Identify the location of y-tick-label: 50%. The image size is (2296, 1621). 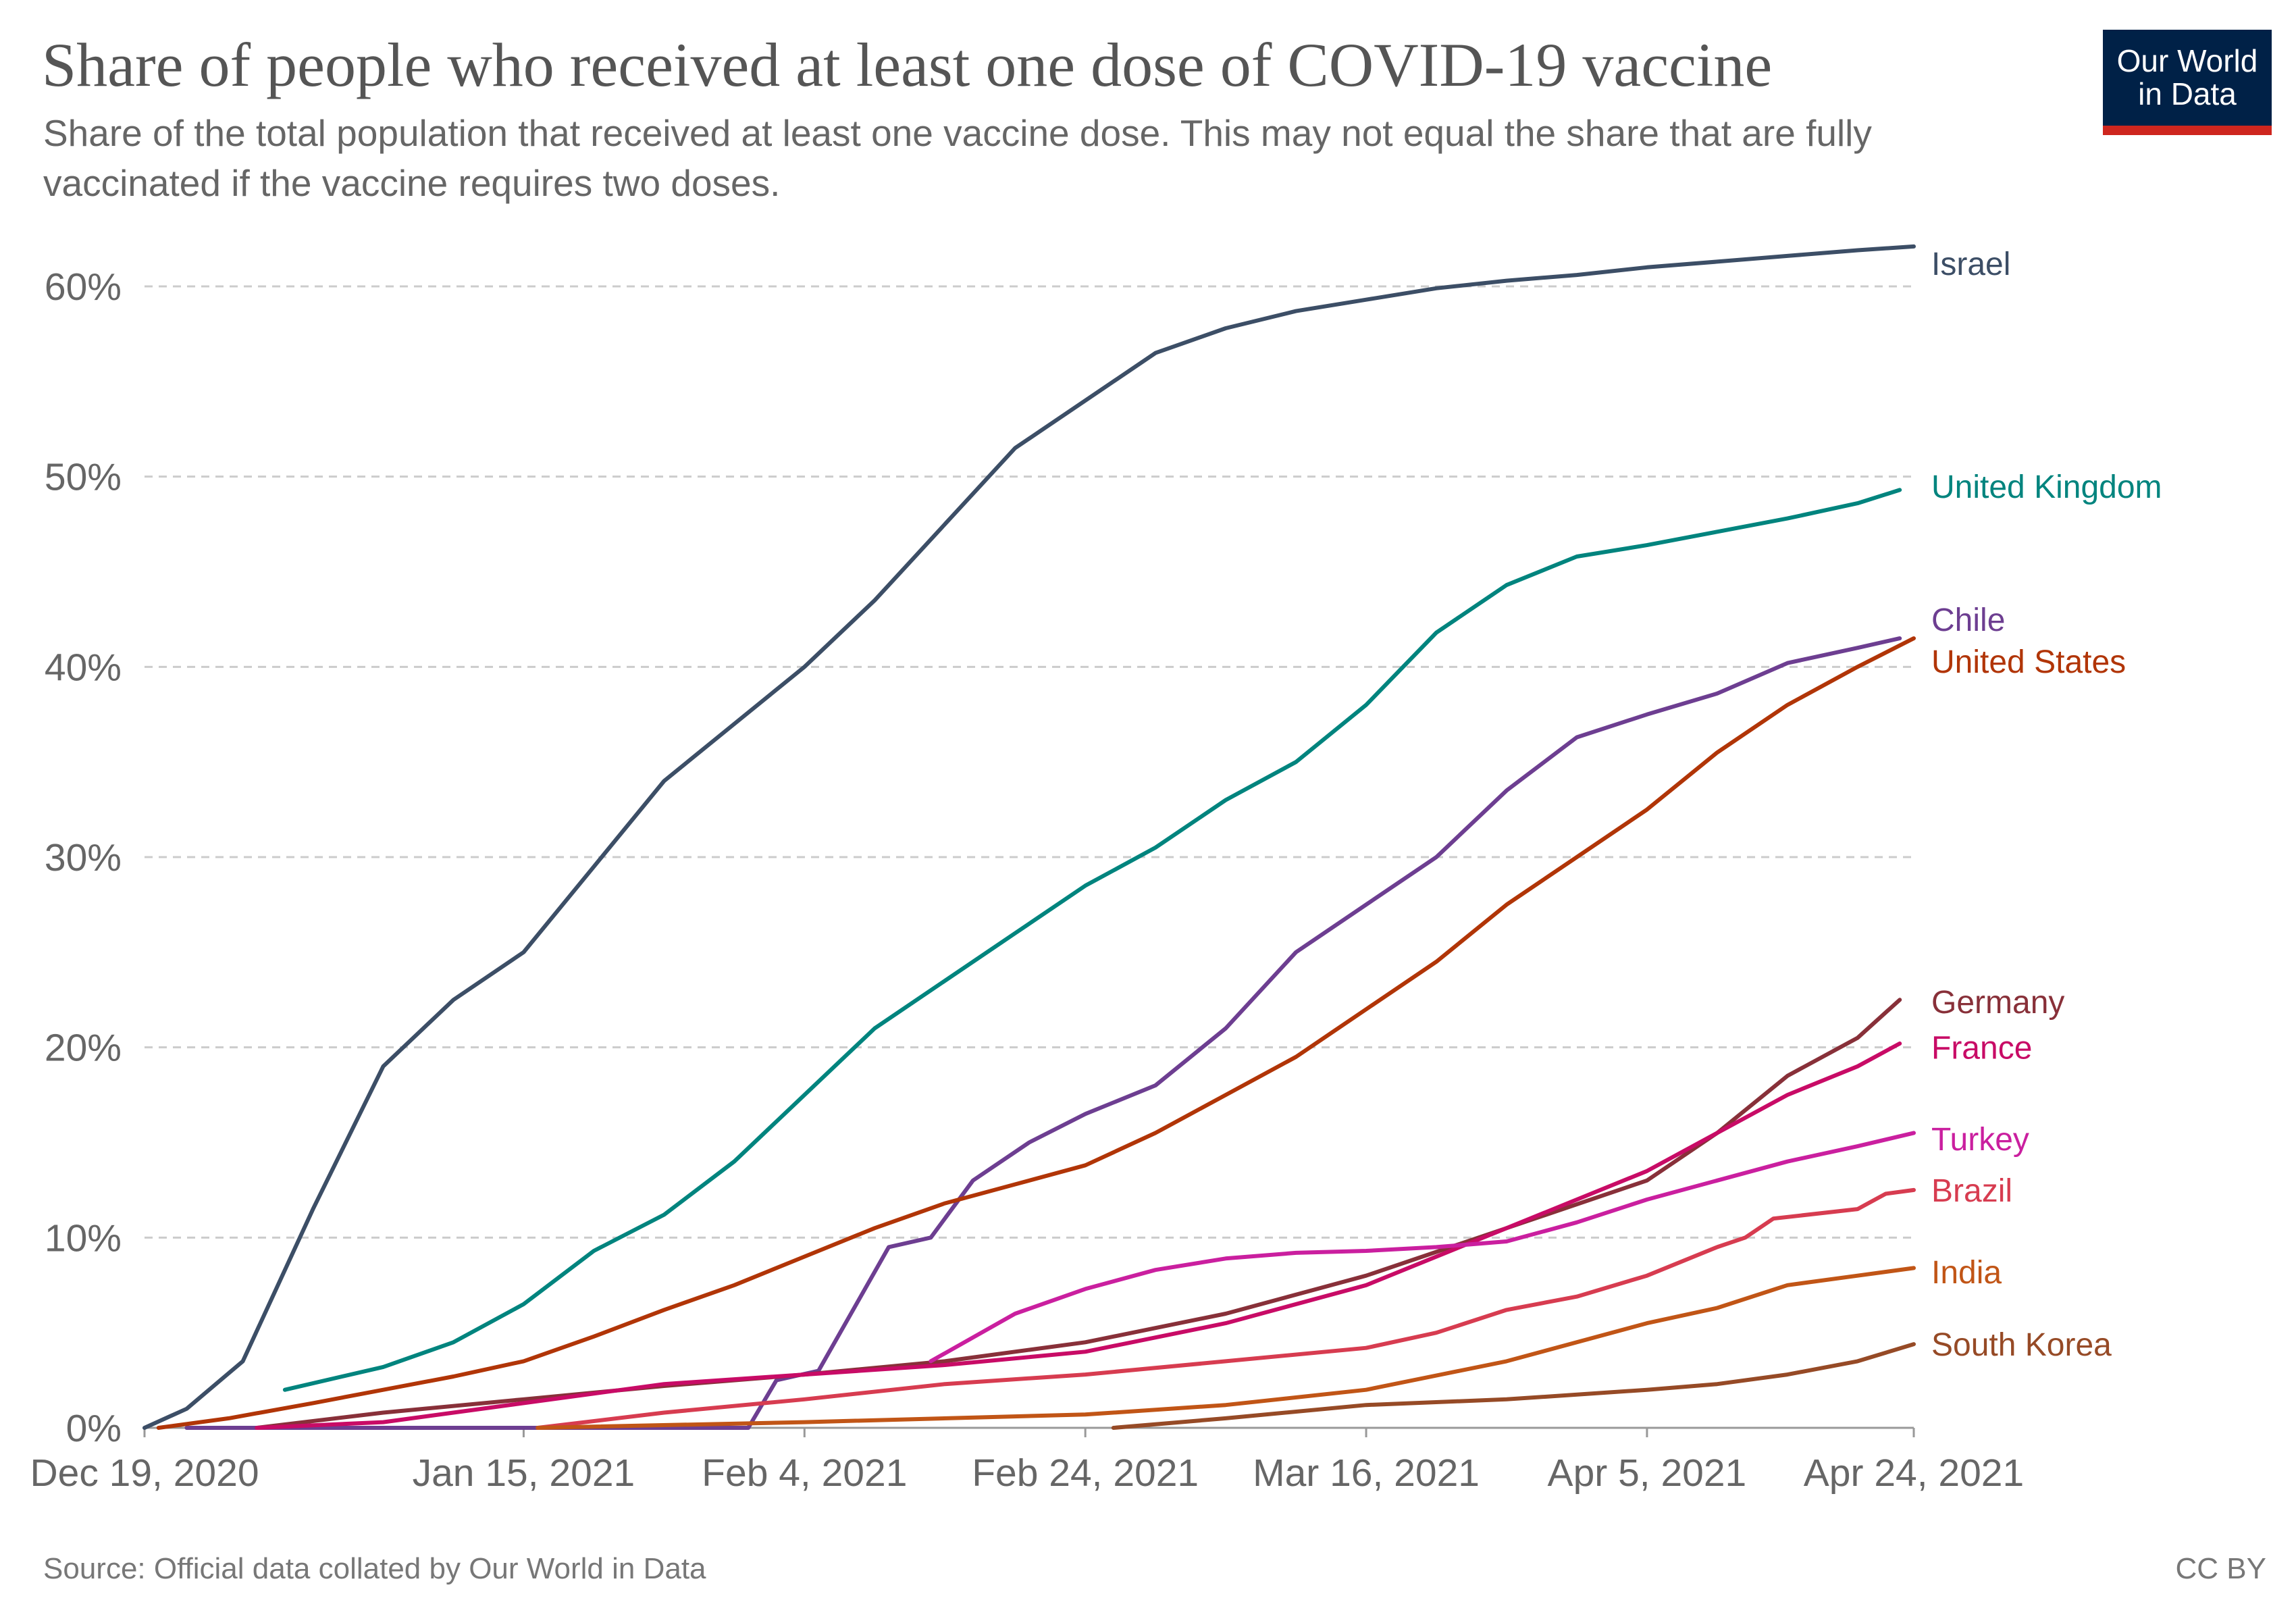
(83, 477).